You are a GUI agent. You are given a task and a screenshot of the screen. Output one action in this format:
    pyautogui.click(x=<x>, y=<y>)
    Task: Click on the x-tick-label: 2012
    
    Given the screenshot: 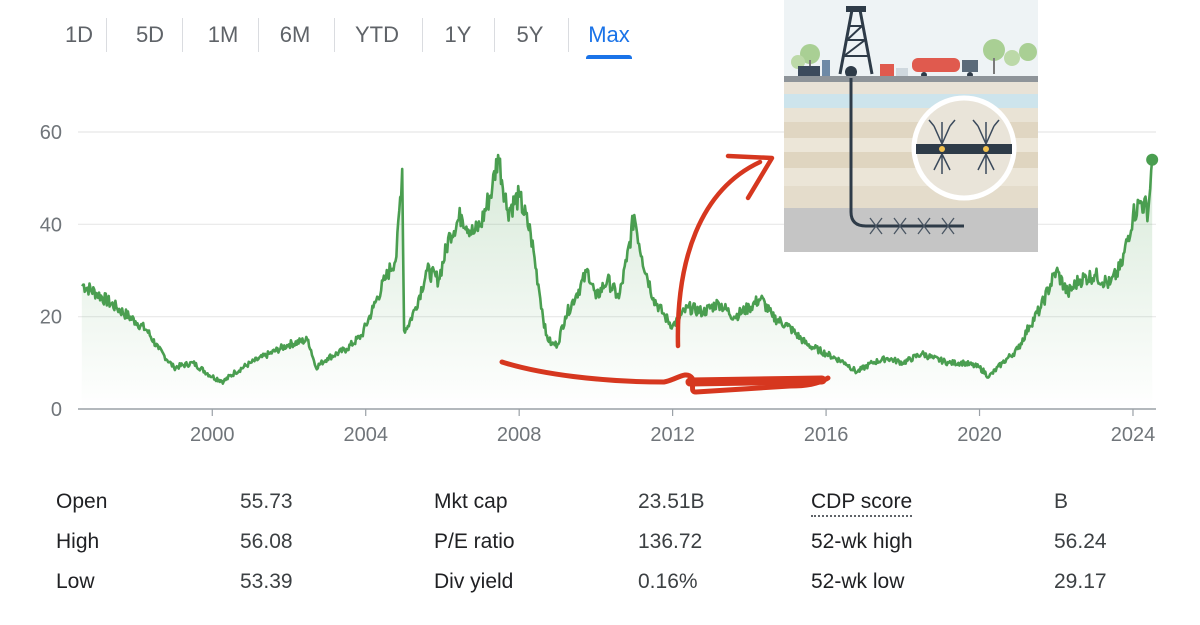 What is the action you would take?
    pyautogui.click(x=672, y=435)
    